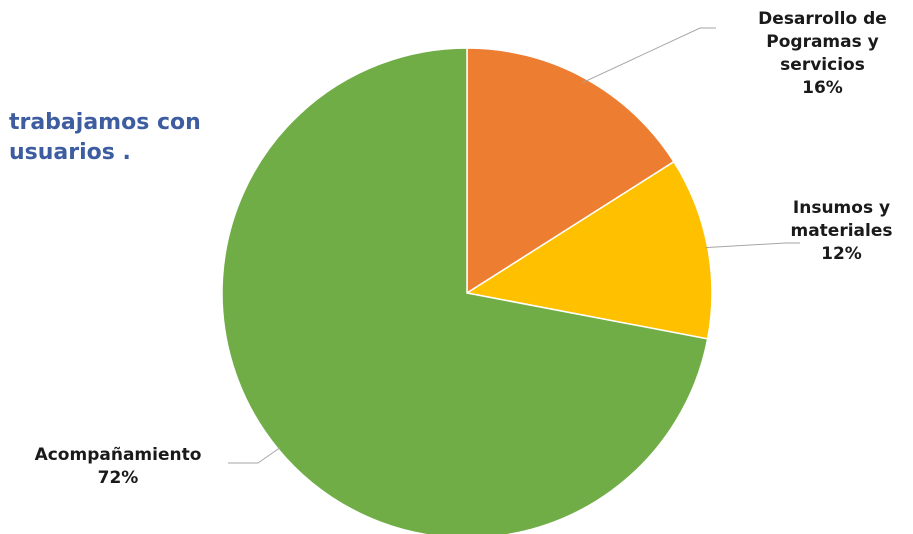  I want to click on slice-name-line: Acompañamiento, so click(118, 455).